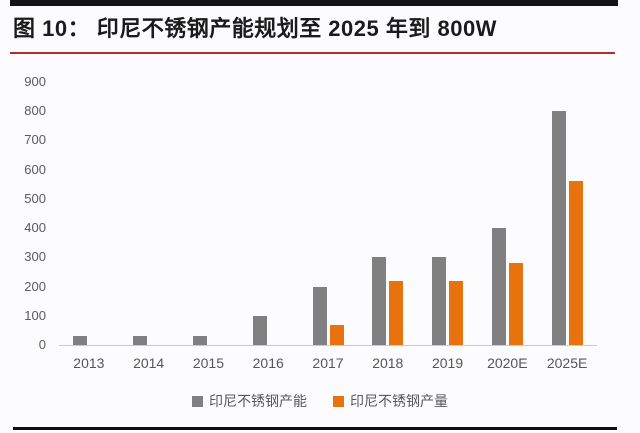 The width and height of the screenshot is (640, 433). I want to click on x-axis-tick-label: 2020E, so click(507, 363).